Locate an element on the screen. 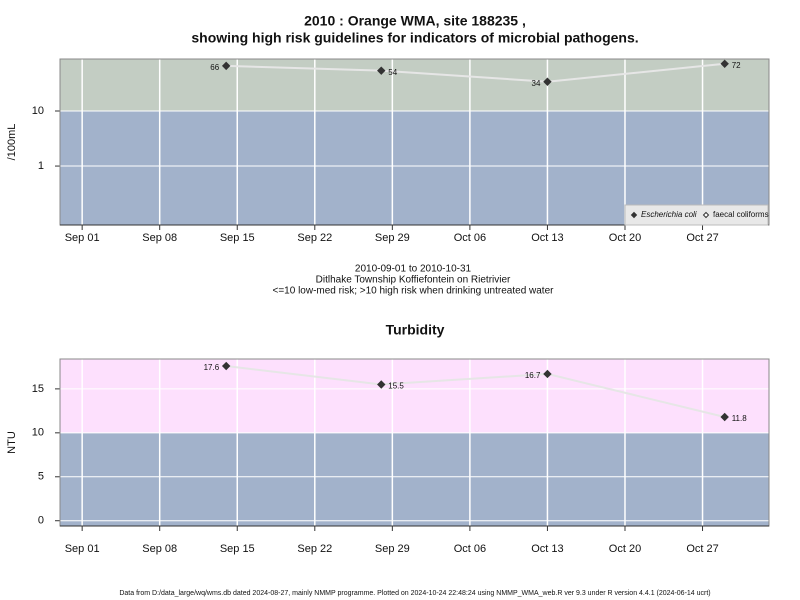 The image size is (800, 600). y-axis-label: /100mL is located at coordinates (12, 142).